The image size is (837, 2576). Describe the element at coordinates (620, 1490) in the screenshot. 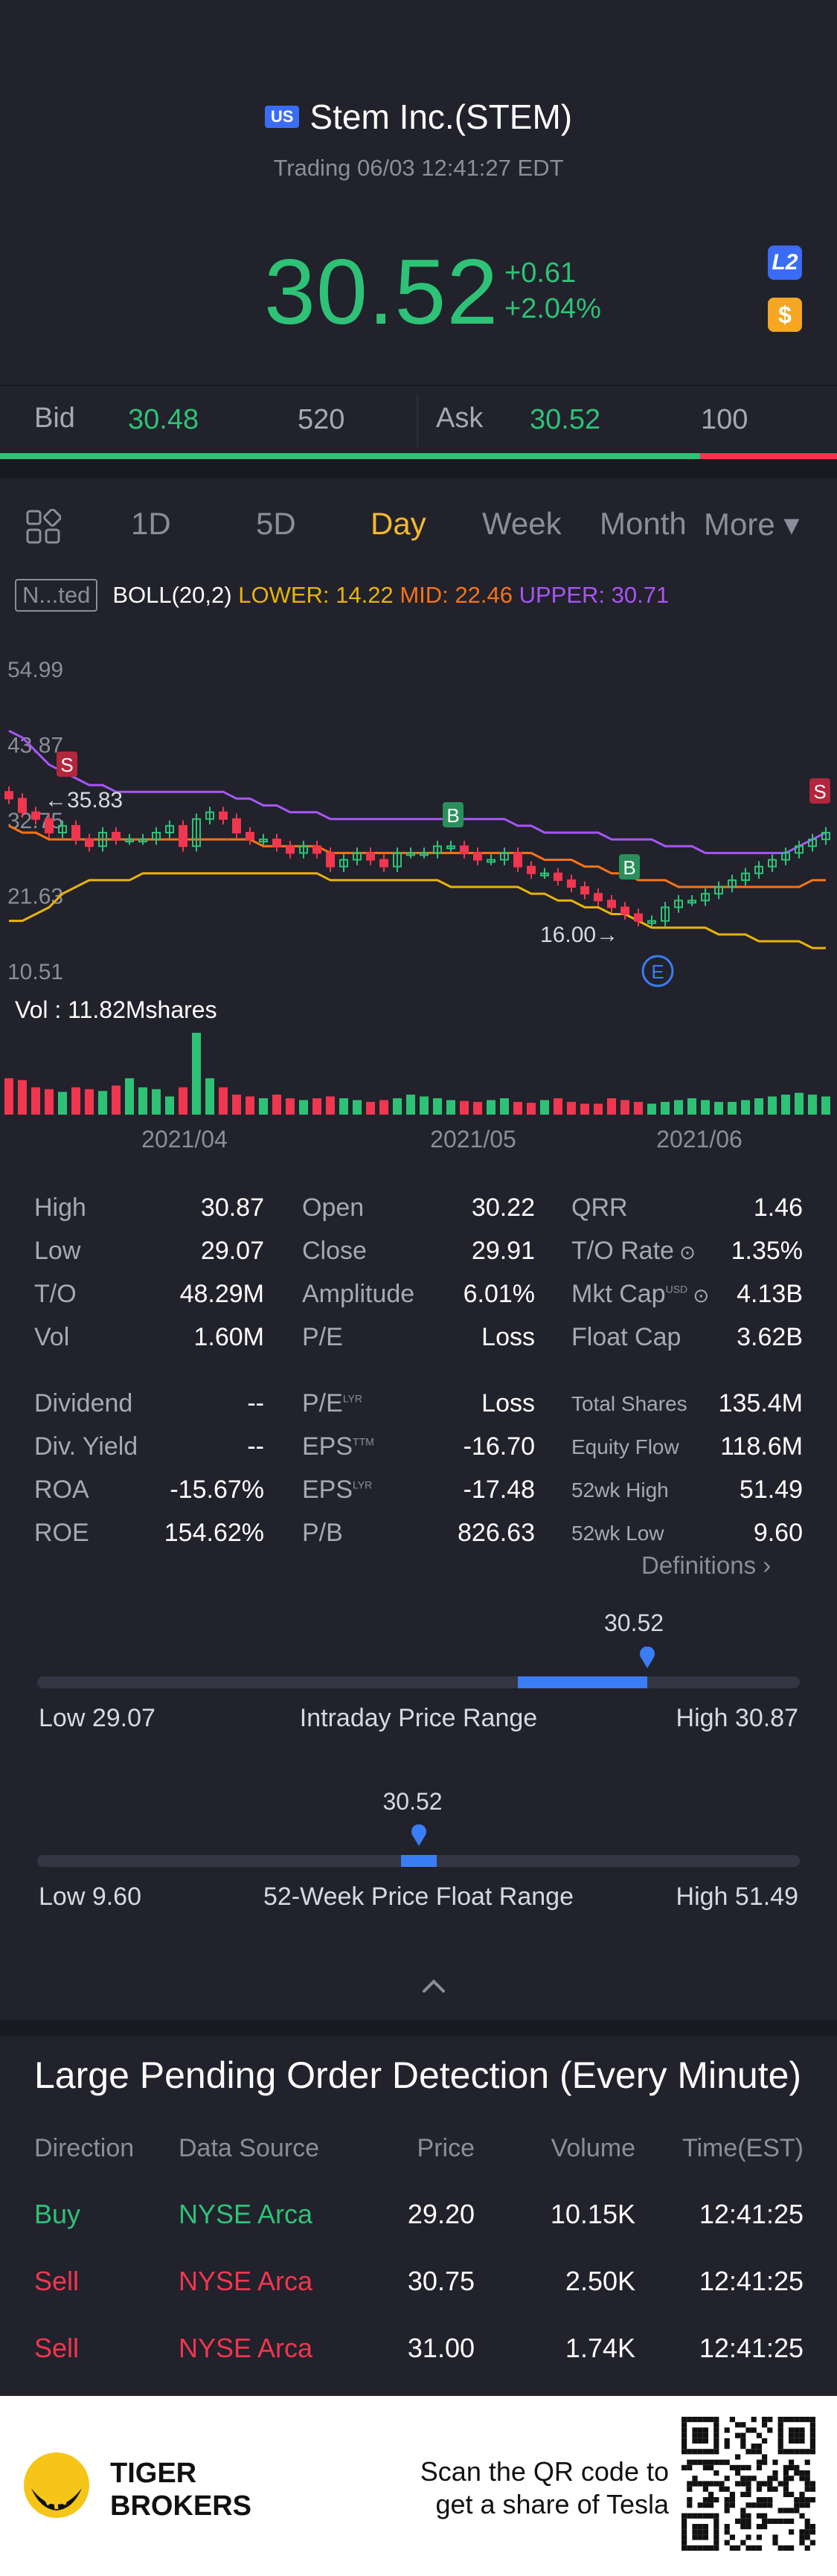

I see `stat-label: 52wk High` at that location.